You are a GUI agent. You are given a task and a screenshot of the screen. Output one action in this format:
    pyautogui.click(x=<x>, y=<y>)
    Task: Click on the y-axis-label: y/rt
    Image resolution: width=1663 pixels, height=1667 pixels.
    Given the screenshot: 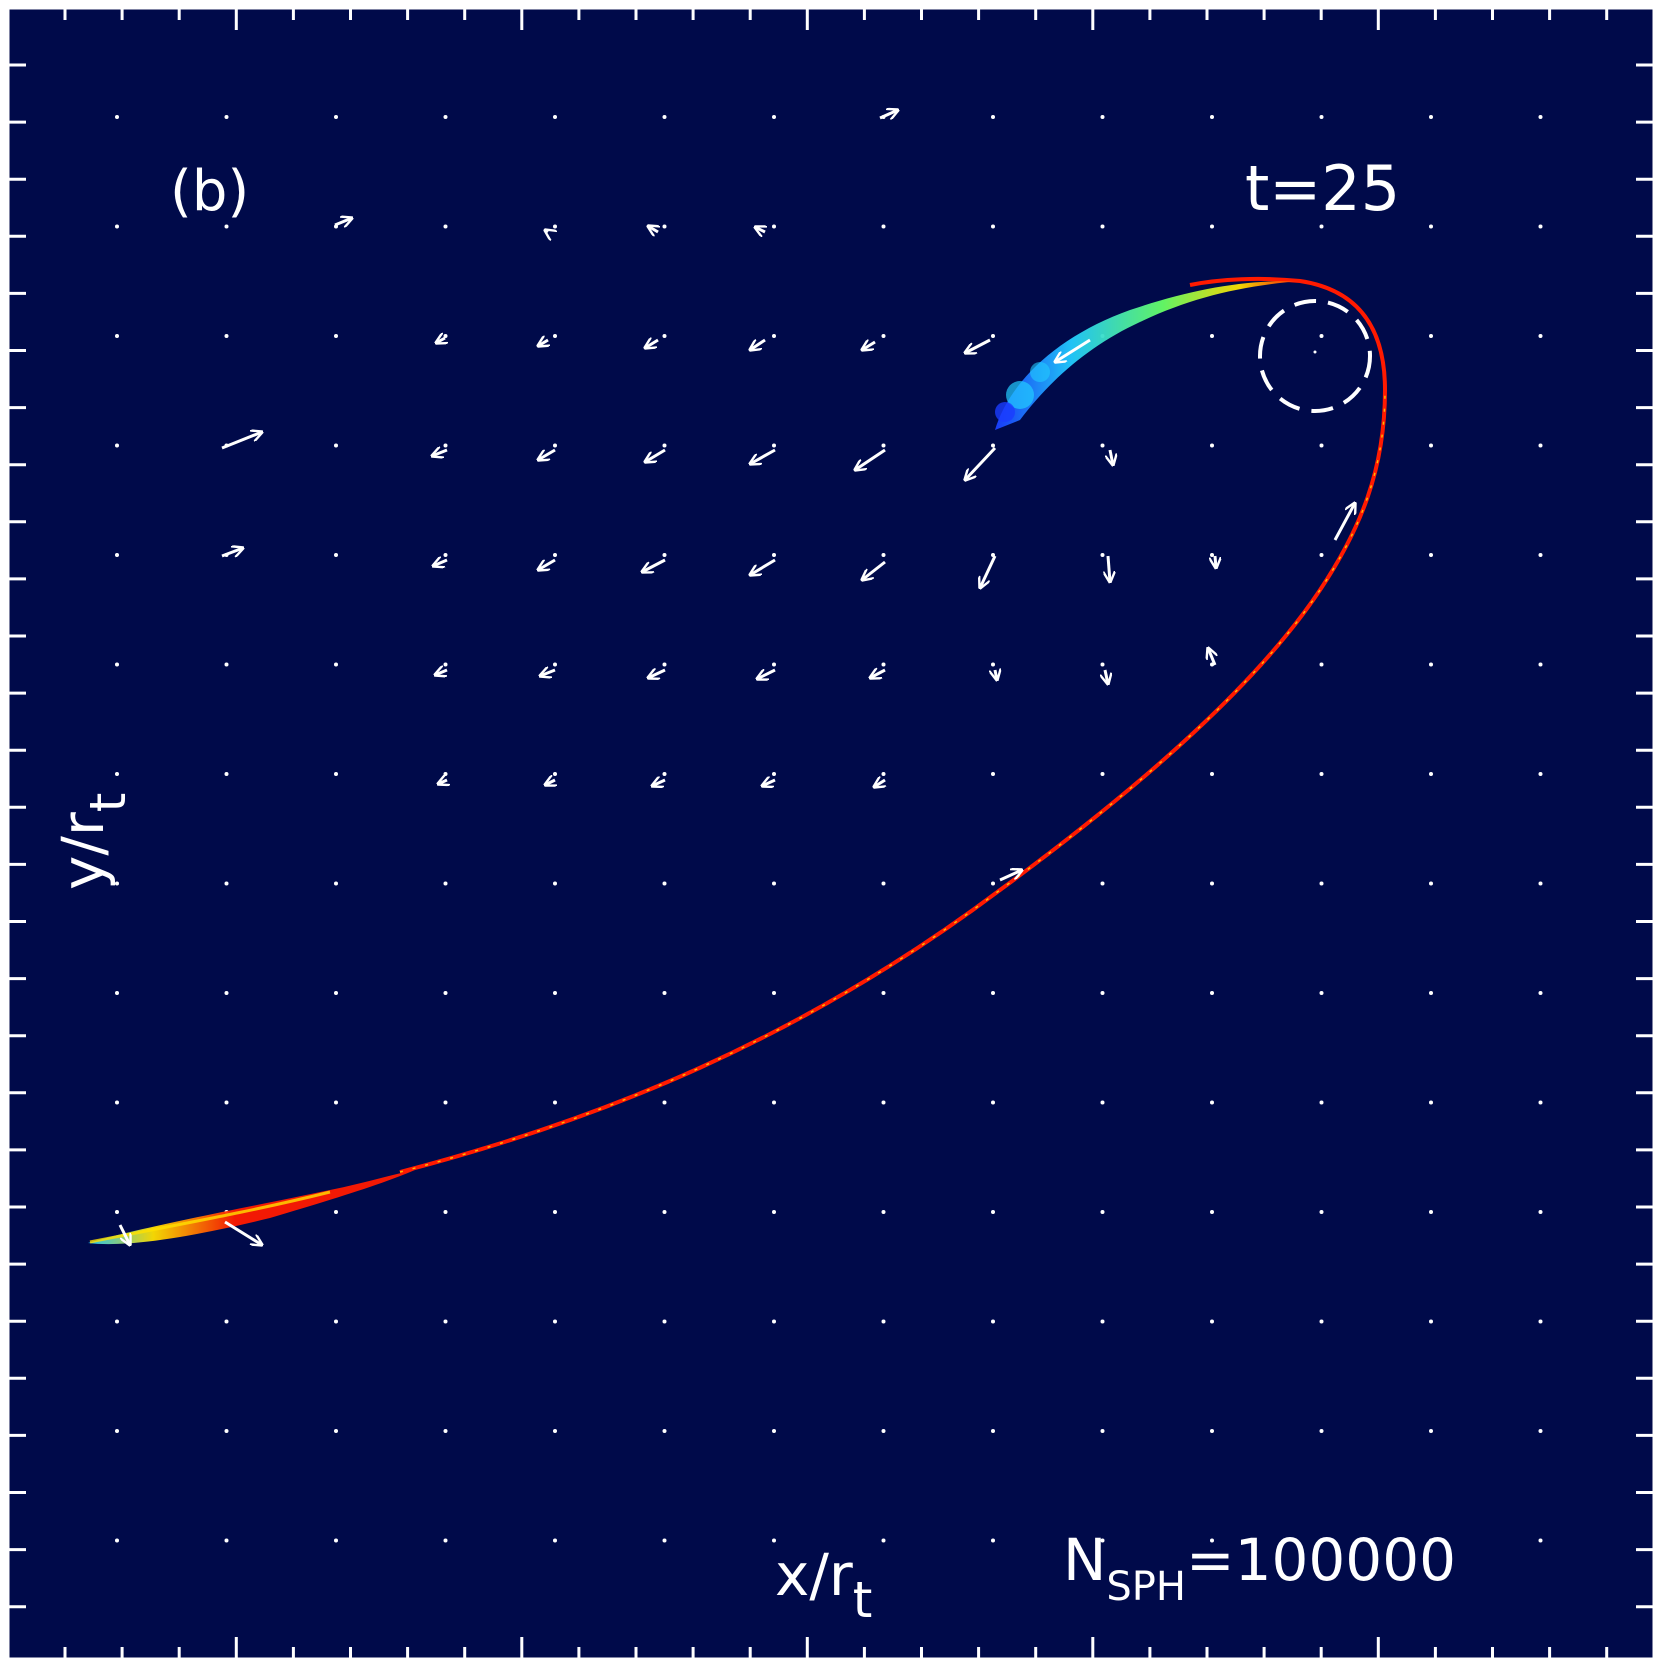 What is the action you would take?
    pyautogui.click(x=93, y=841)
    